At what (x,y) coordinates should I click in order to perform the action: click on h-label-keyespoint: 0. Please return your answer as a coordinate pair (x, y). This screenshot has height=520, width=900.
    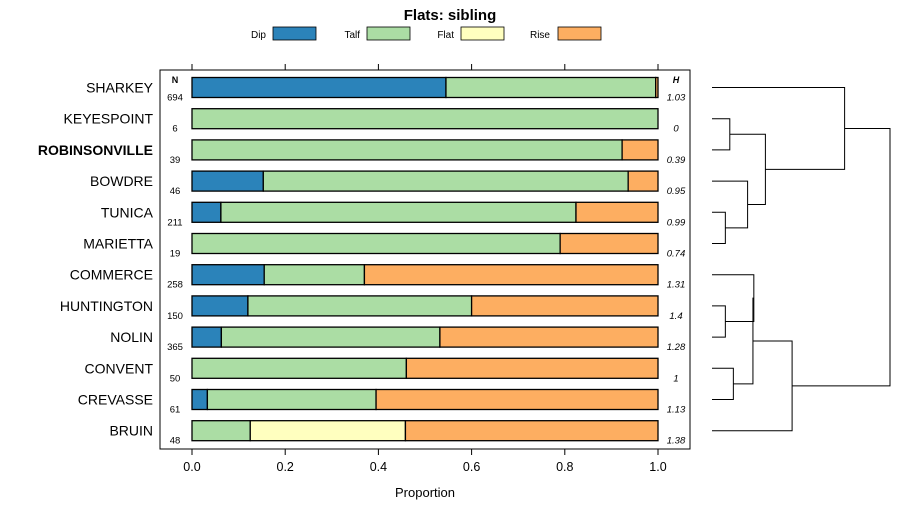
    Looking at the image, I should click on (676, 129).